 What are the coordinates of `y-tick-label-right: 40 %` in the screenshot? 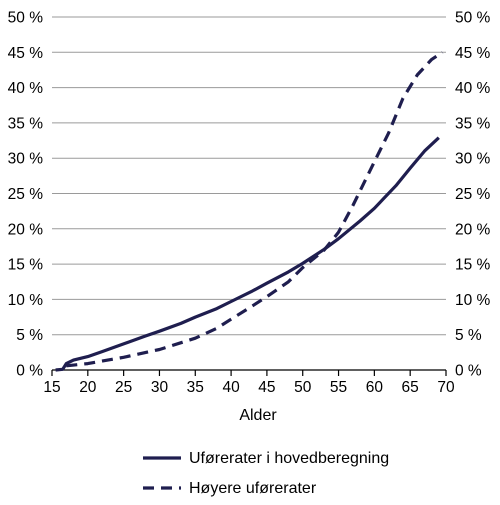 It's located at (473, 88).